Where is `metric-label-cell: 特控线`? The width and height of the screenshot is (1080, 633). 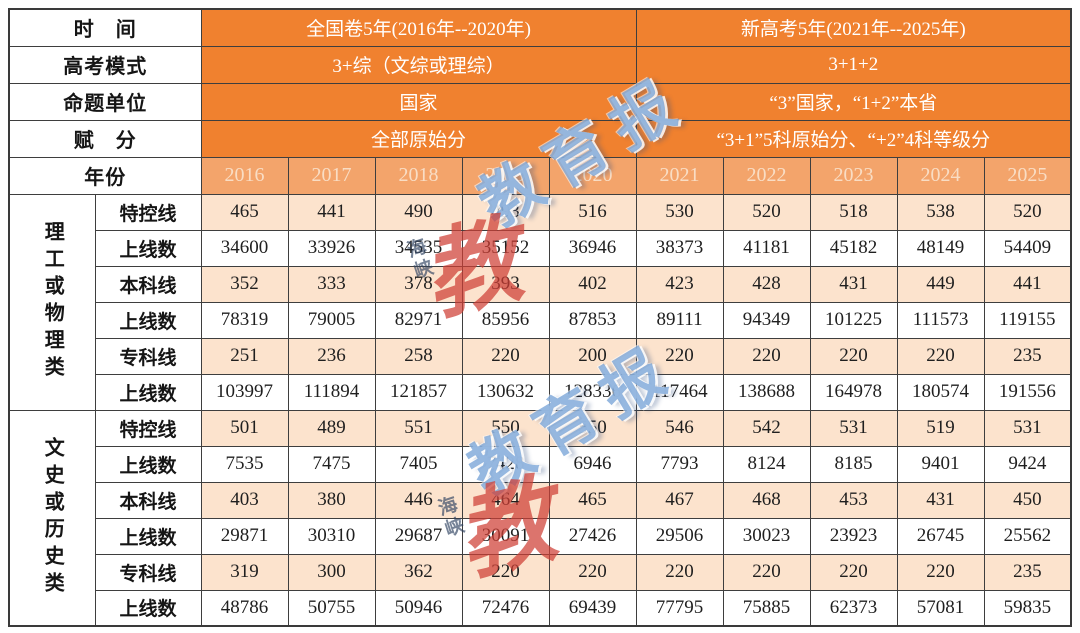
metric-label-cell: 特控线 is located at coordinates (148, 428).